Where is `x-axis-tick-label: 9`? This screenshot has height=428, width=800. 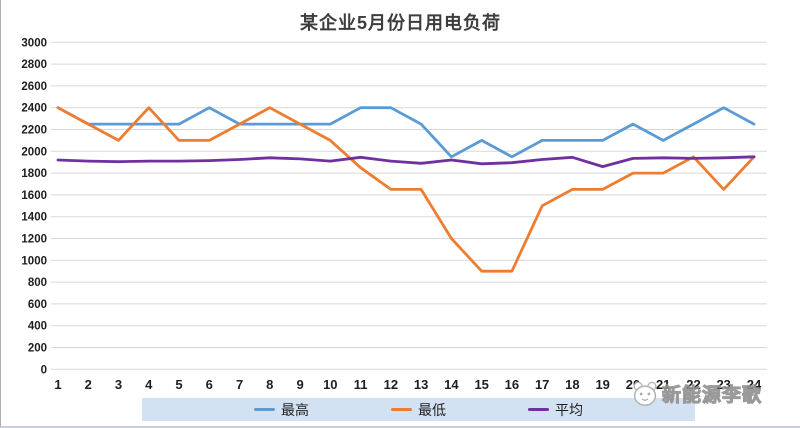 x-axis-tick-label: 9 is located at coordinates (299, 384).